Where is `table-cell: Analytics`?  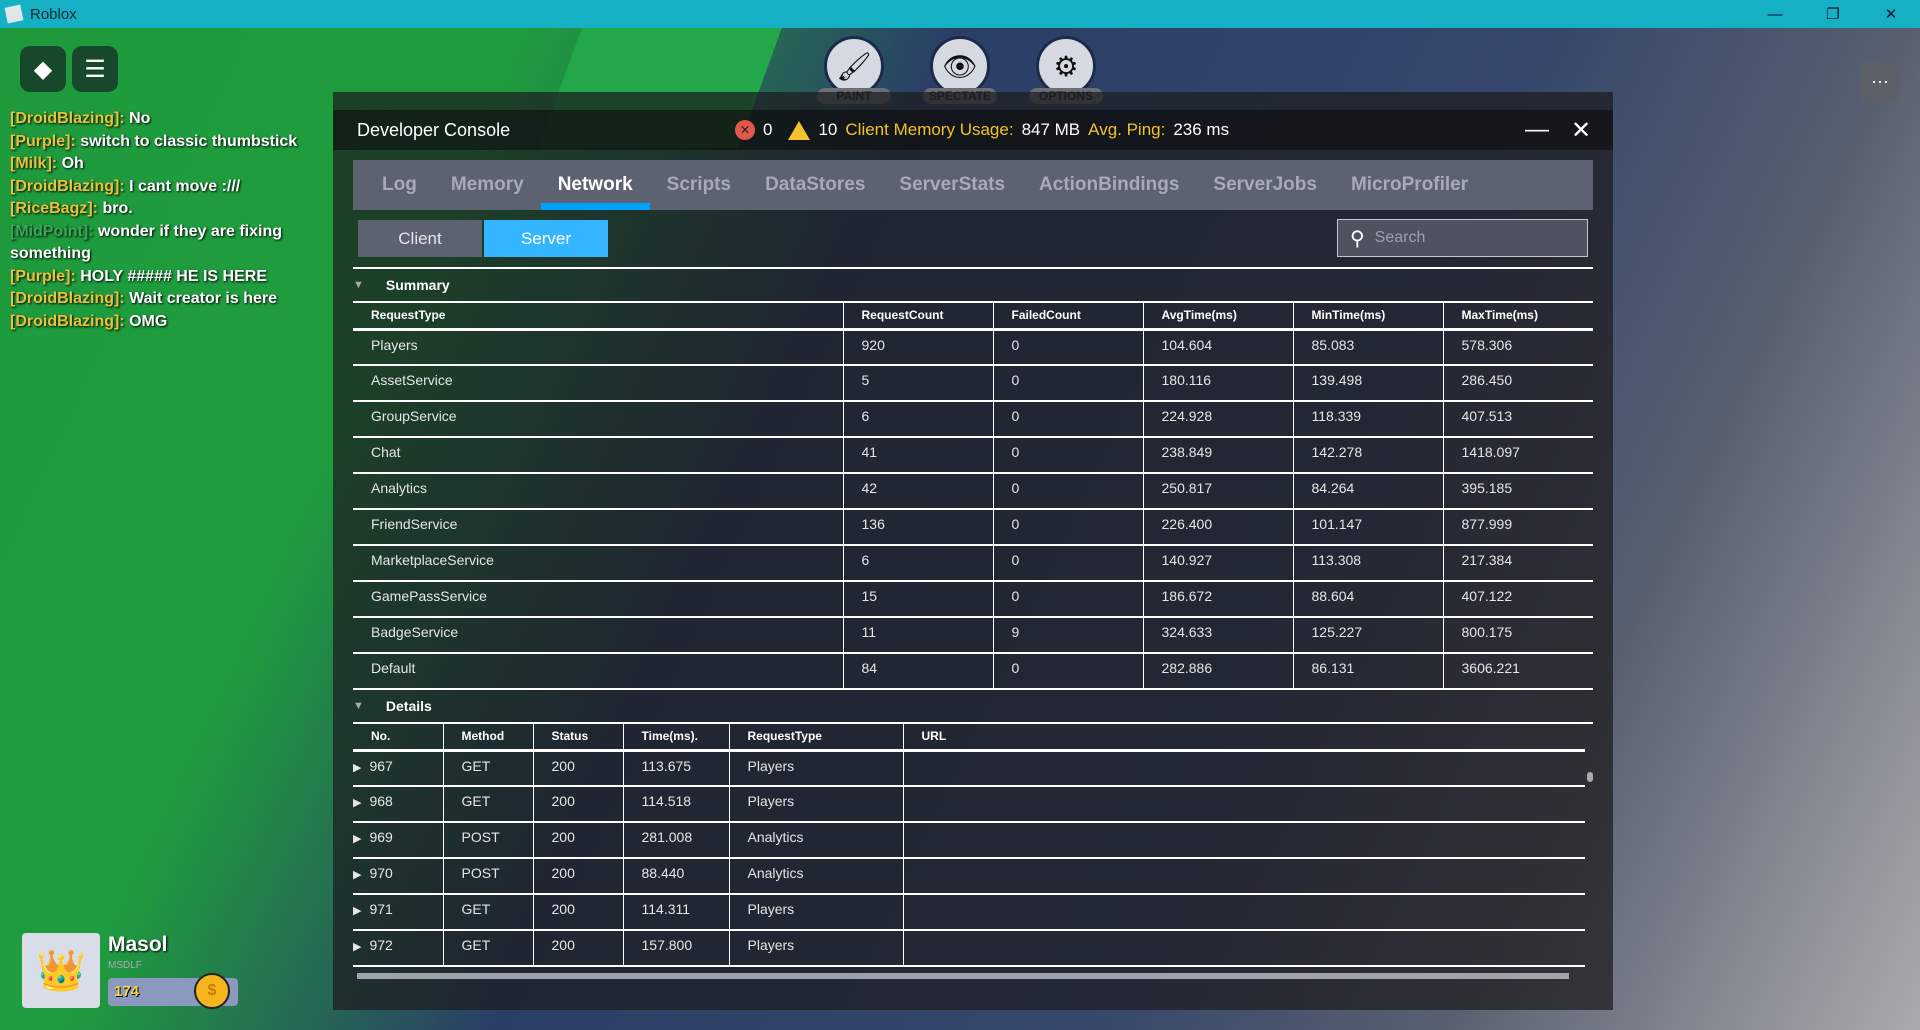
table-cell: Analytics is located at coordinates (816, 876).